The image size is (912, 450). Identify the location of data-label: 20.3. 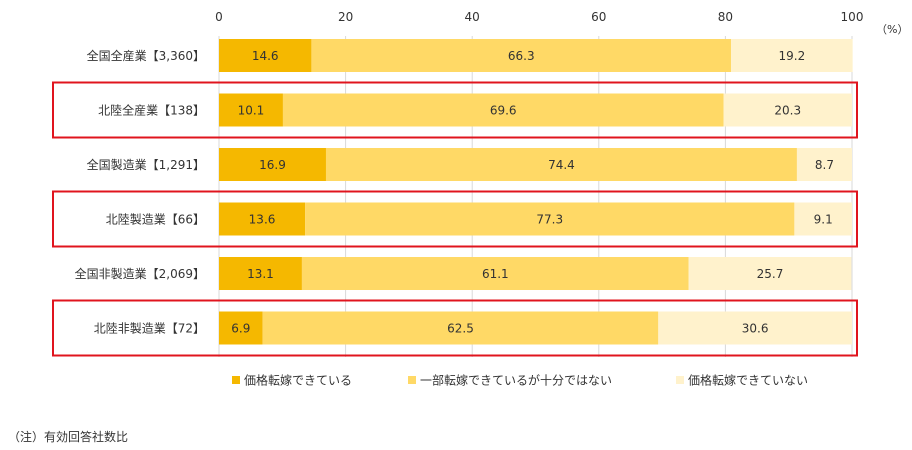
(787, 111).